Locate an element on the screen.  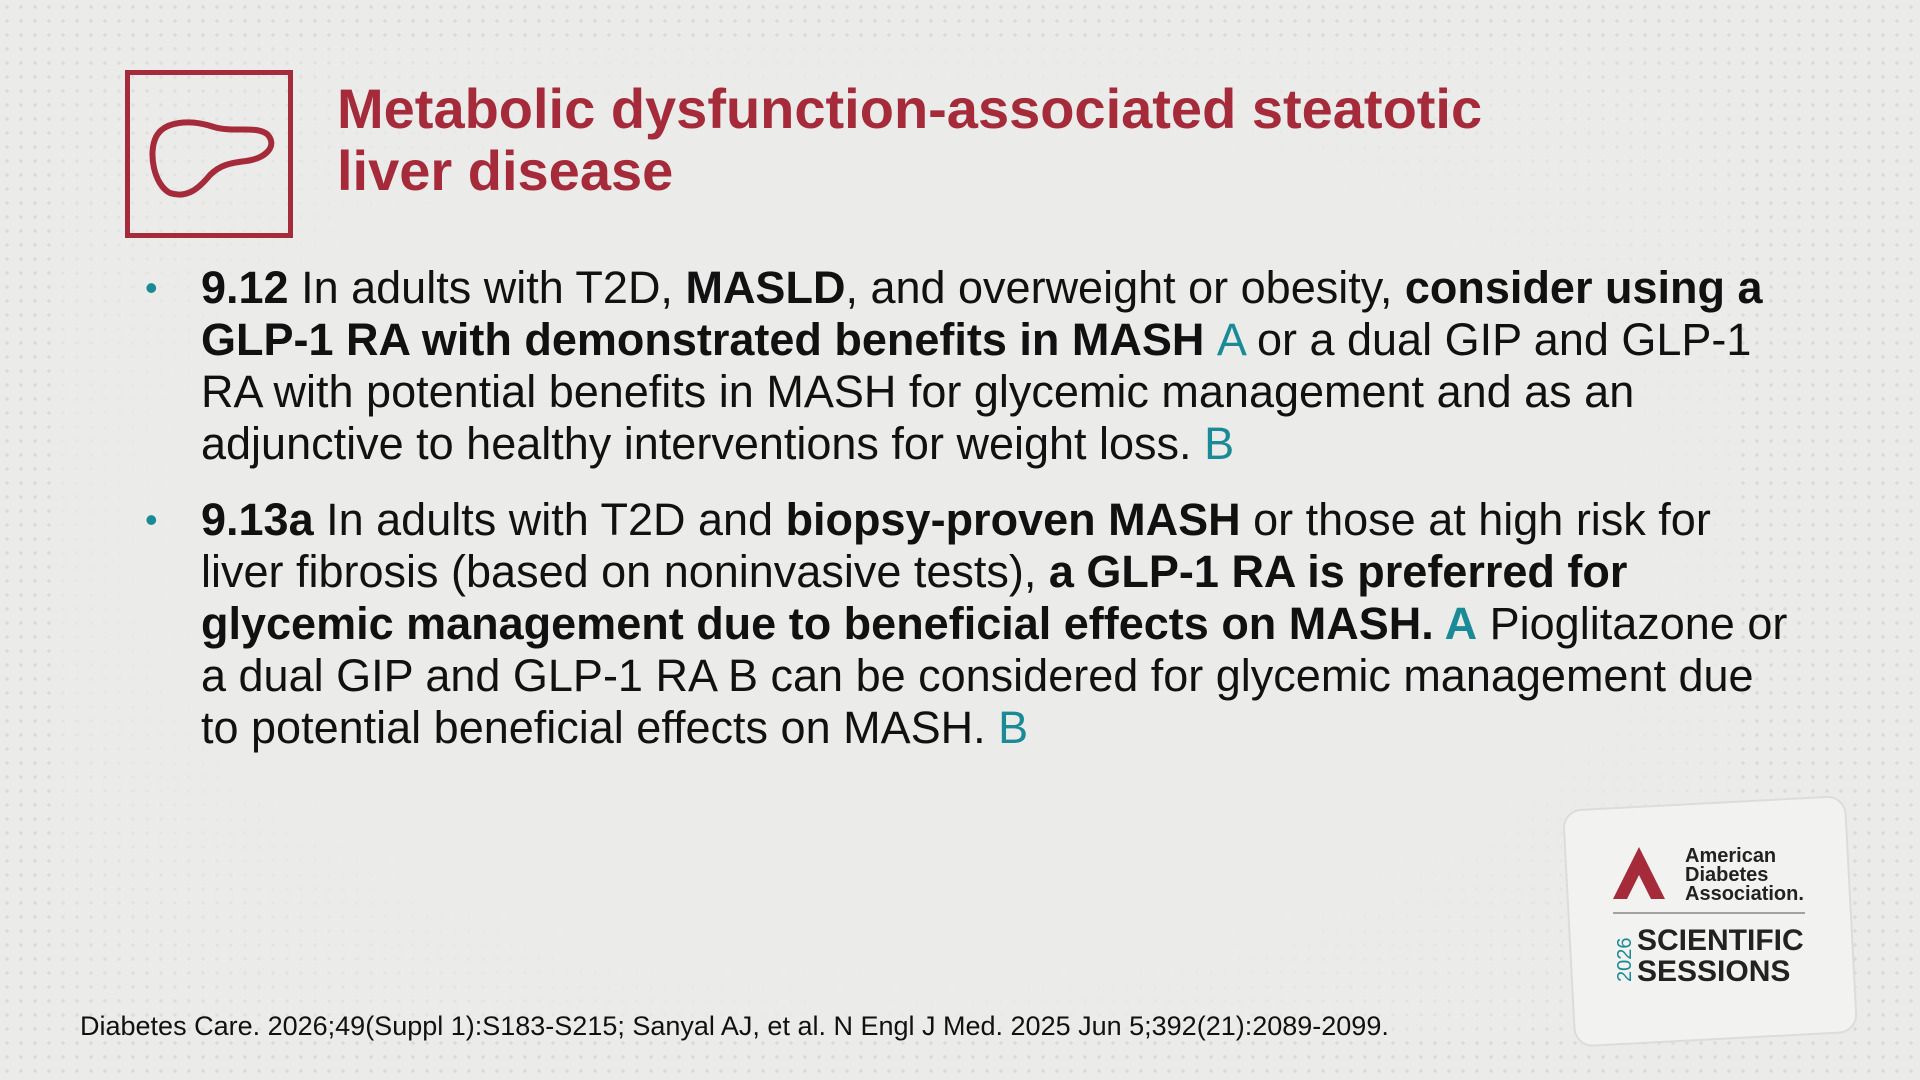
logo-triangle is located at coordinates (1639, 873).